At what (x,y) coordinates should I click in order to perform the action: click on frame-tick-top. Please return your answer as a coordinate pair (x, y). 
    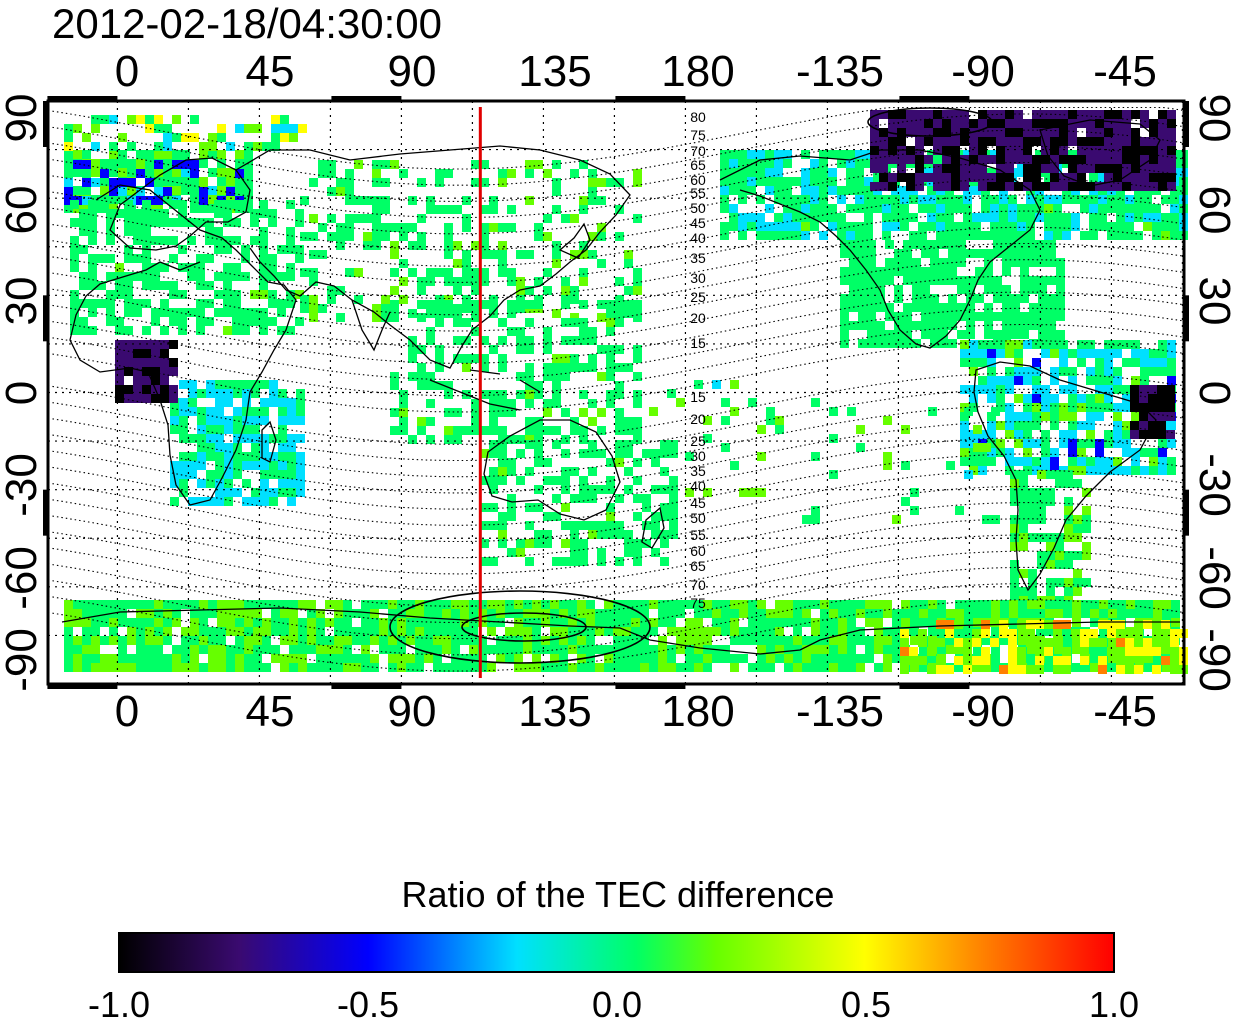
    Looking at the image, I should click on (934, 98).